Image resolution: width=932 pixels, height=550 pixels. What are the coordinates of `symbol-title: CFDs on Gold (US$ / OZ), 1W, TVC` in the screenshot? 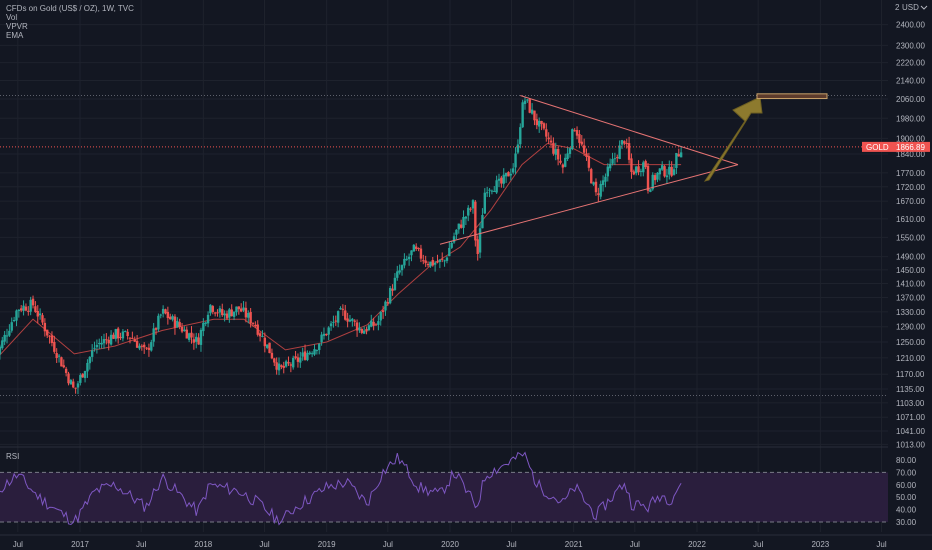 It's located at (70, 8).